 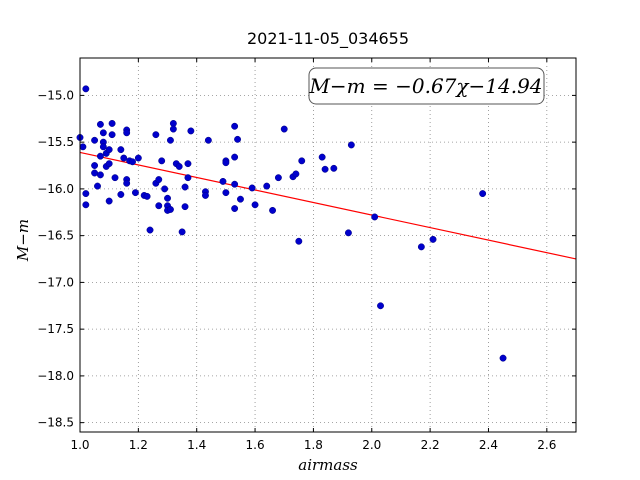 What do you see at coordinates (55, 329) in the screenshot?
I see `y-tick-label: −17.5` at bounding box center [55, 329].